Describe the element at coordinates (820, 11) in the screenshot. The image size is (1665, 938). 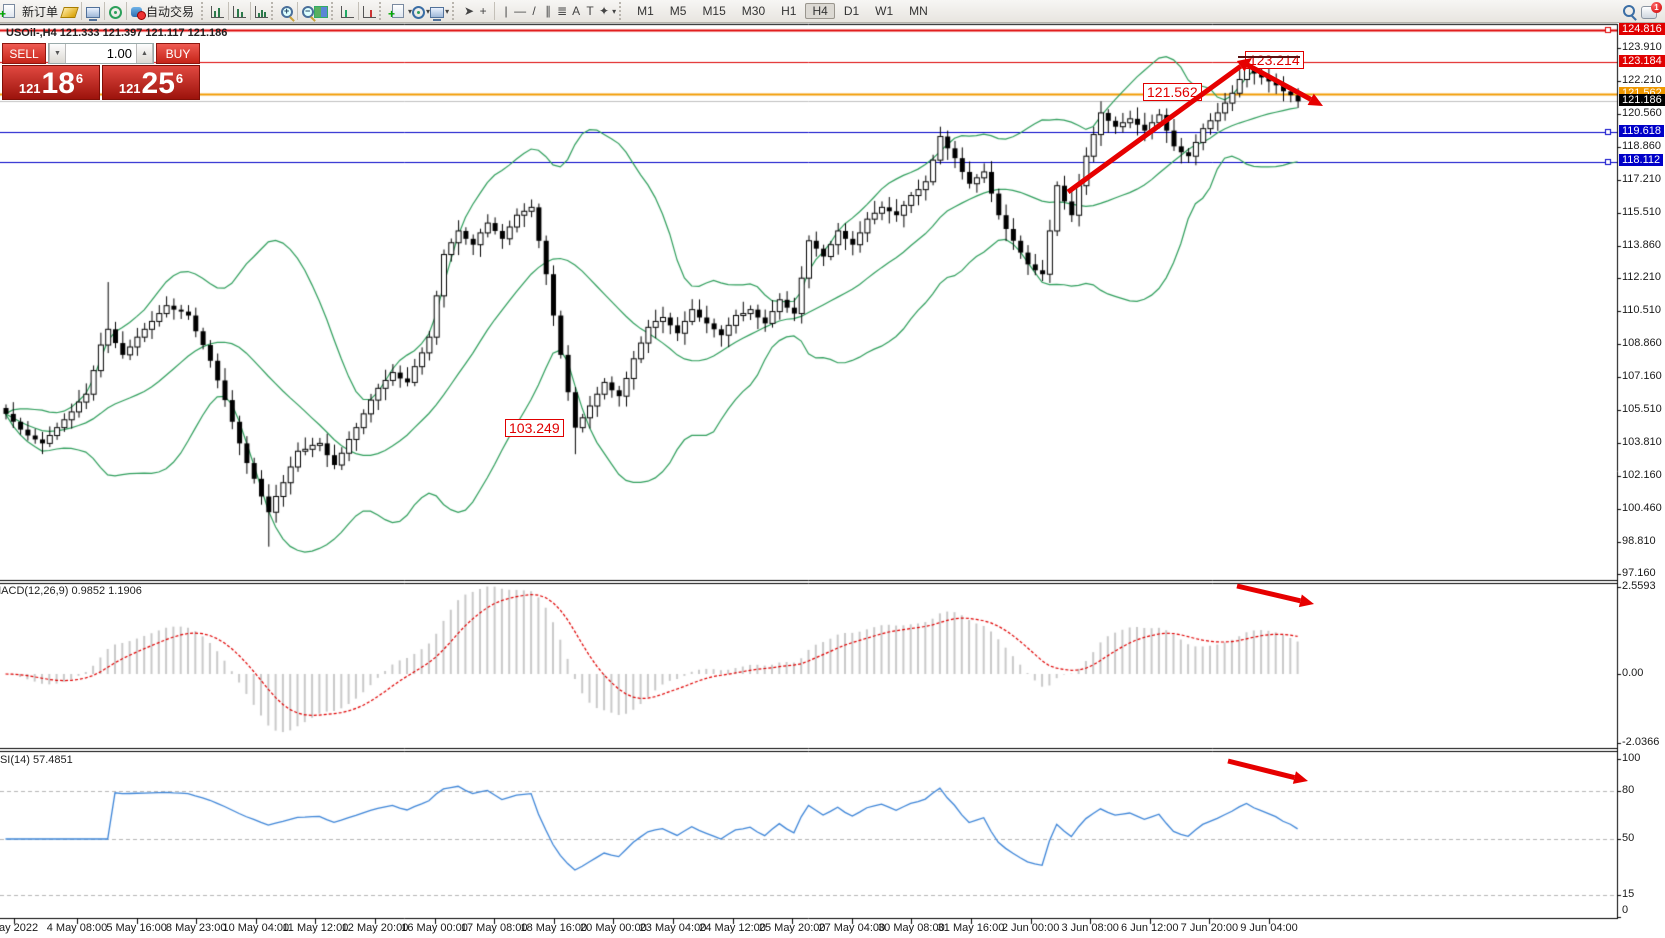
I see `timeframe-h4: H4` at that location.